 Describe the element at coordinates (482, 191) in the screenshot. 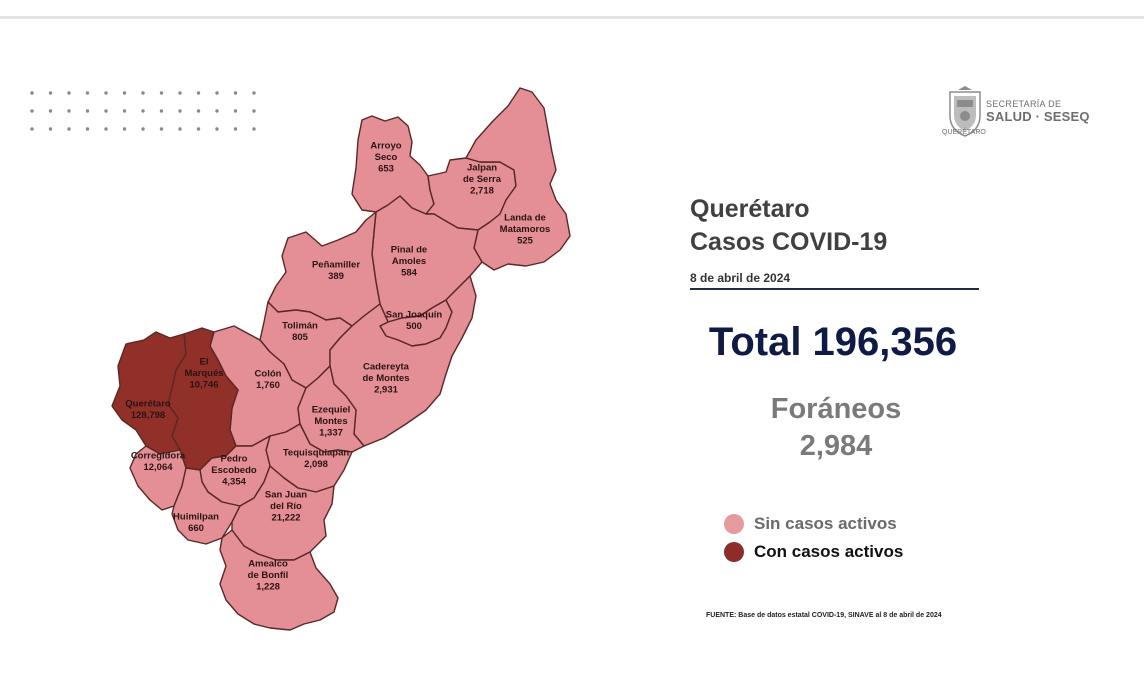

I see `label-jalpan-de-serra-line-2: 2,718` at that location.